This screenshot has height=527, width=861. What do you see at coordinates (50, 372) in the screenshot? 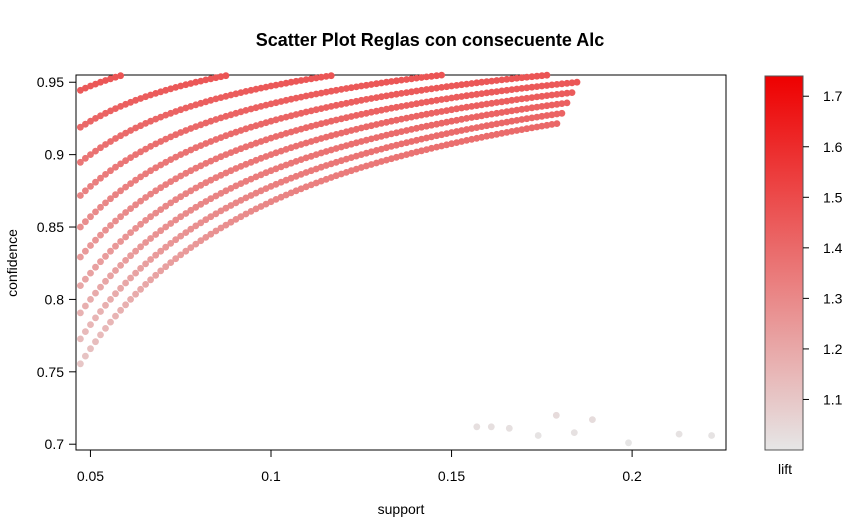
I see `y-tick-label: 0.75` at bounding box center [50, 372].